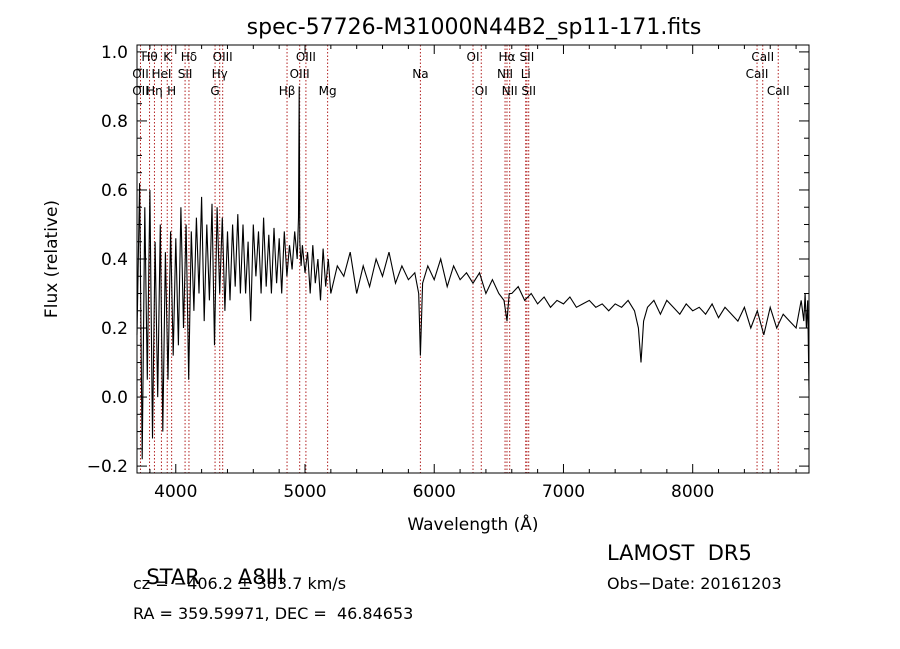  I want to click on y-axis-label: Flux (relative), so click(52, 259).